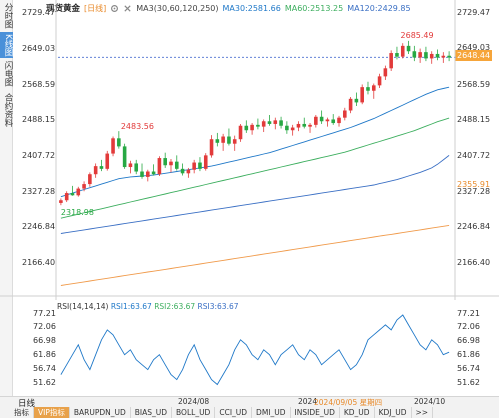 The height and width of the screenshot is (418, 499). Describe the element at coordinates (17, 412) in the screenshot. I see `indicator-link: 指标` at that location.